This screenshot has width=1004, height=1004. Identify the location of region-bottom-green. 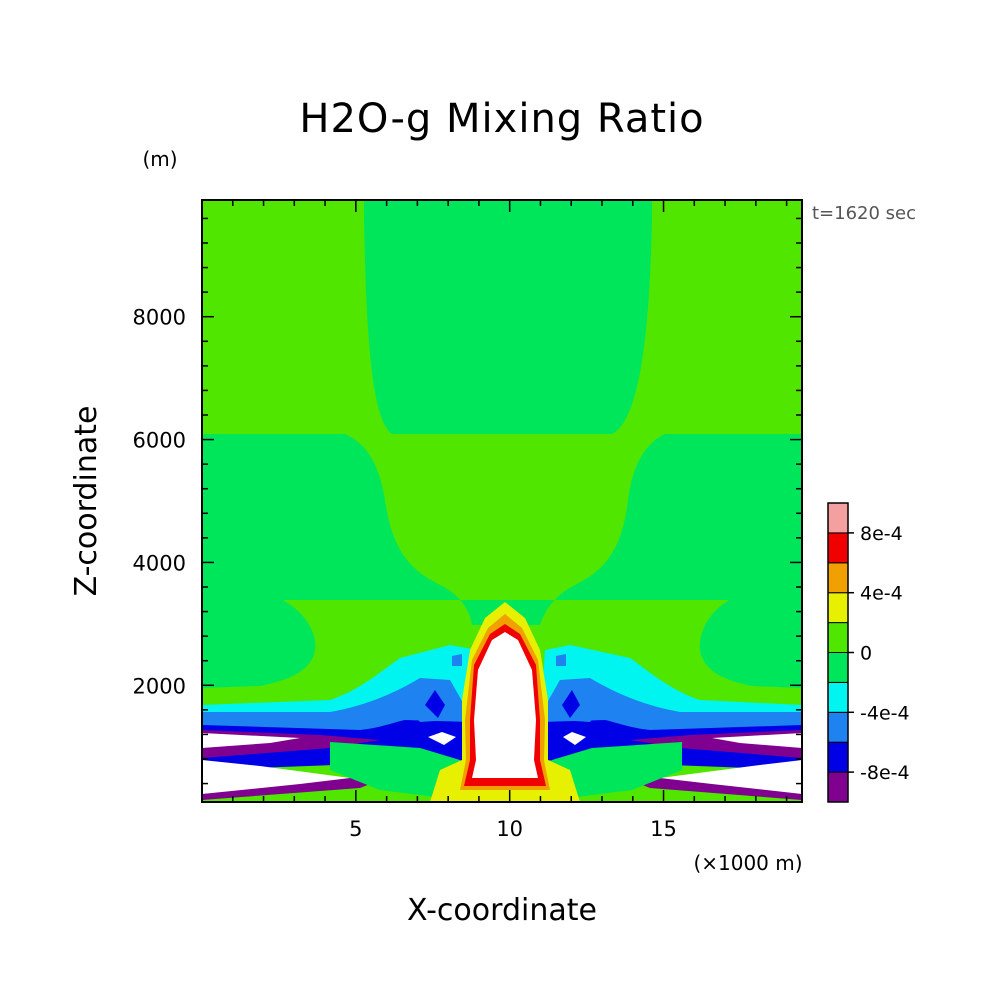
(395, 771).